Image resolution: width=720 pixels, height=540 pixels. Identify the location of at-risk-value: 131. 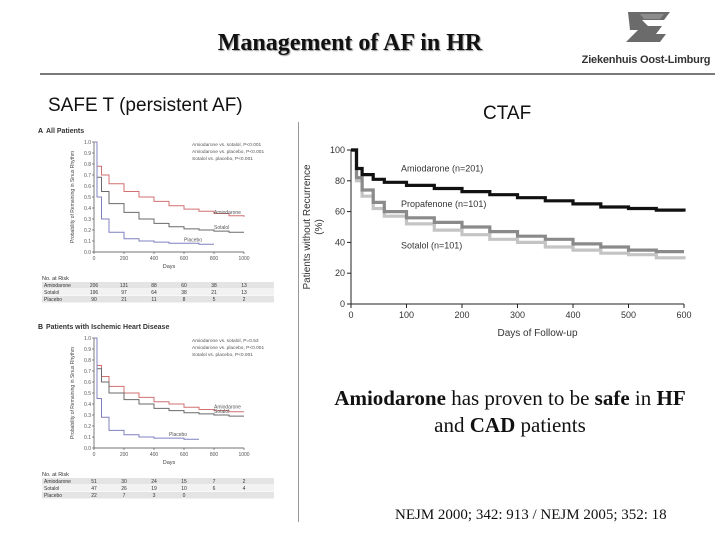
(124, 286).